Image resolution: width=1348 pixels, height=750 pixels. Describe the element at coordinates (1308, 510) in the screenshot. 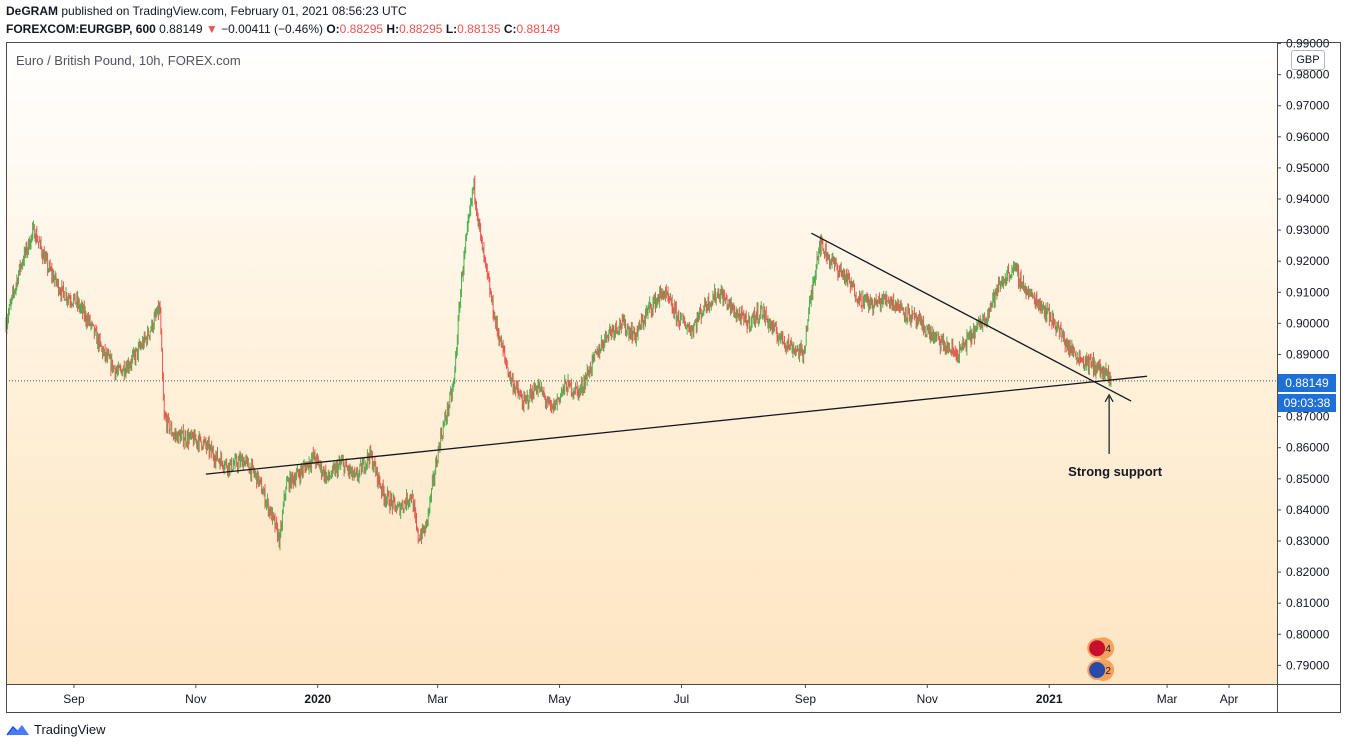

I see `y-tick-label: 0.84000` at that location.